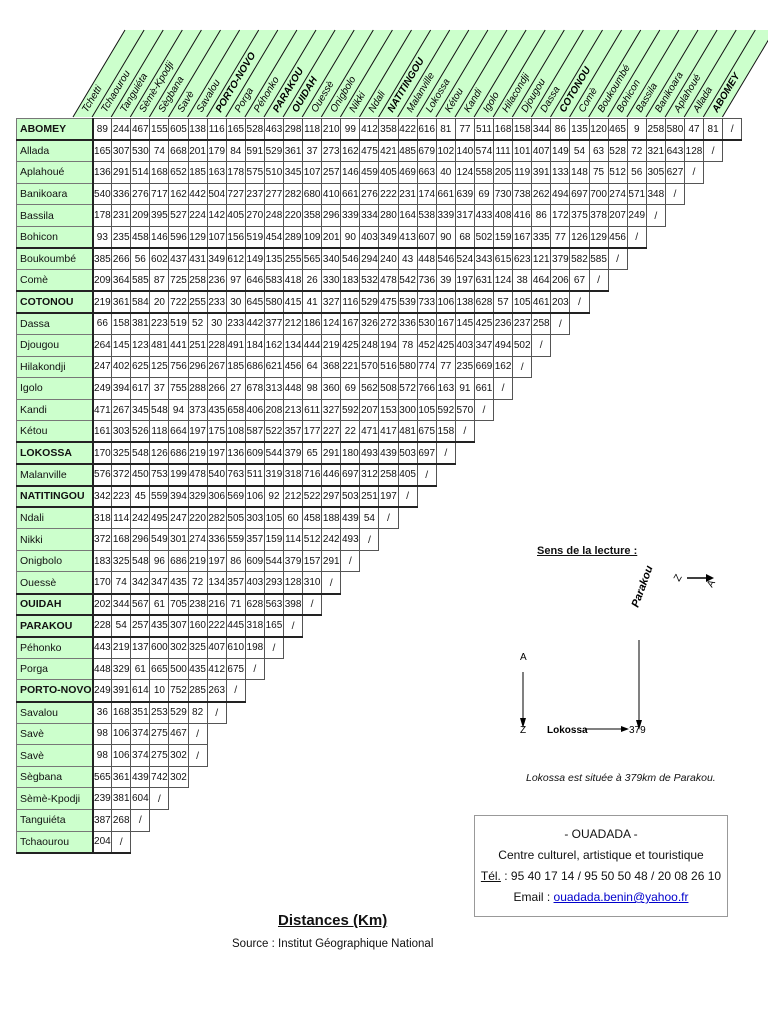 This screenshot has height=1024, width=768. I want to click on distance-cell: 305, so click(655, 172).